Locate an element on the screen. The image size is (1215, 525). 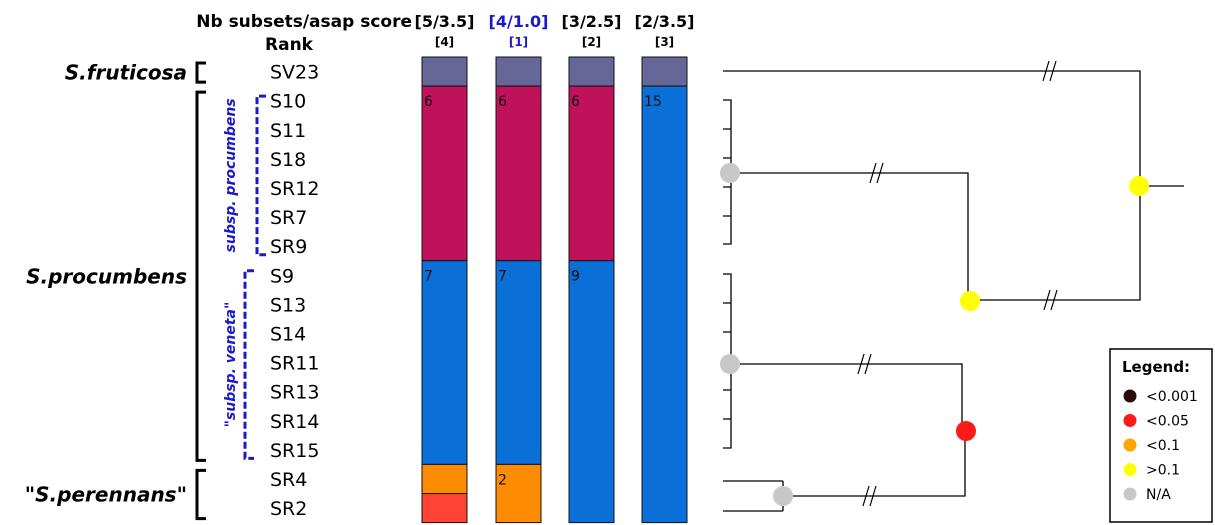
legend-label: <0.1 is located at coordinates (1163, 446).